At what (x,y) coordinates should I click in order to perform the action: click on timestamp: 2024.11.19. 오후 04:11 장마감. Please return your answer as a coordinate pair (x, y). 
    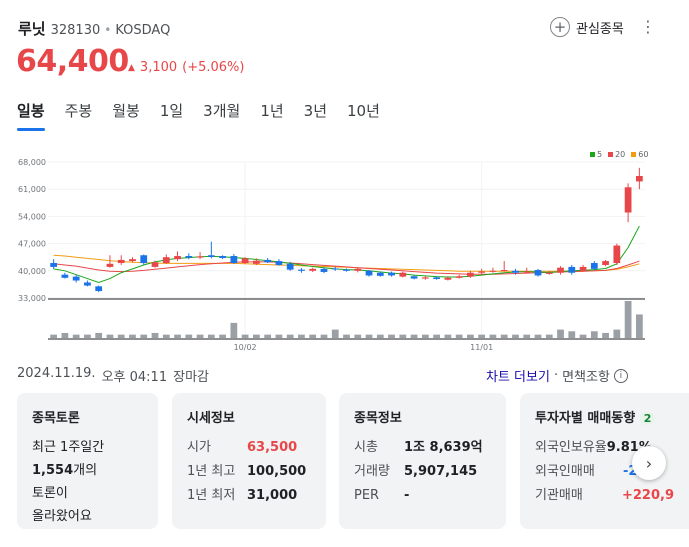
    Looking at the image, I should click on (113, 375).